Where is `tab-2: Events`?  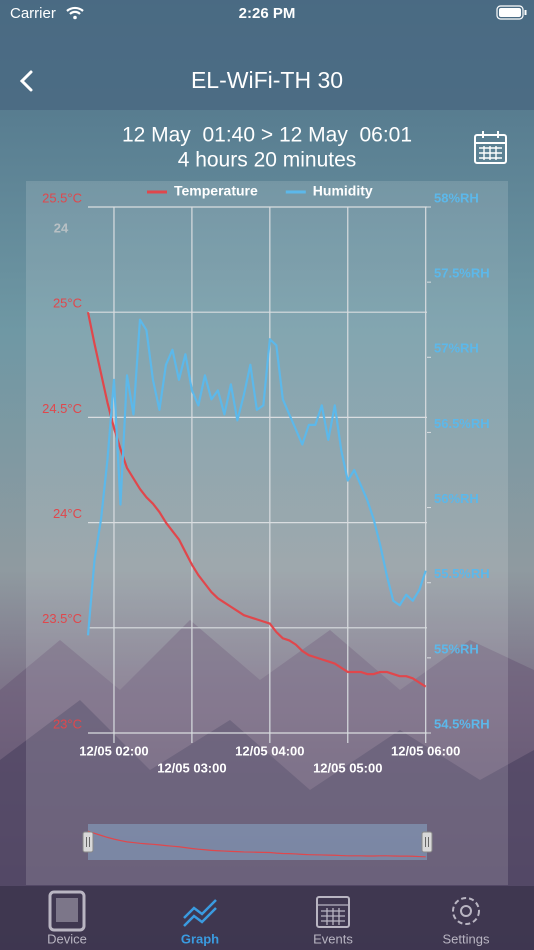 tab-2: Events is located at coordinates (333, 921).